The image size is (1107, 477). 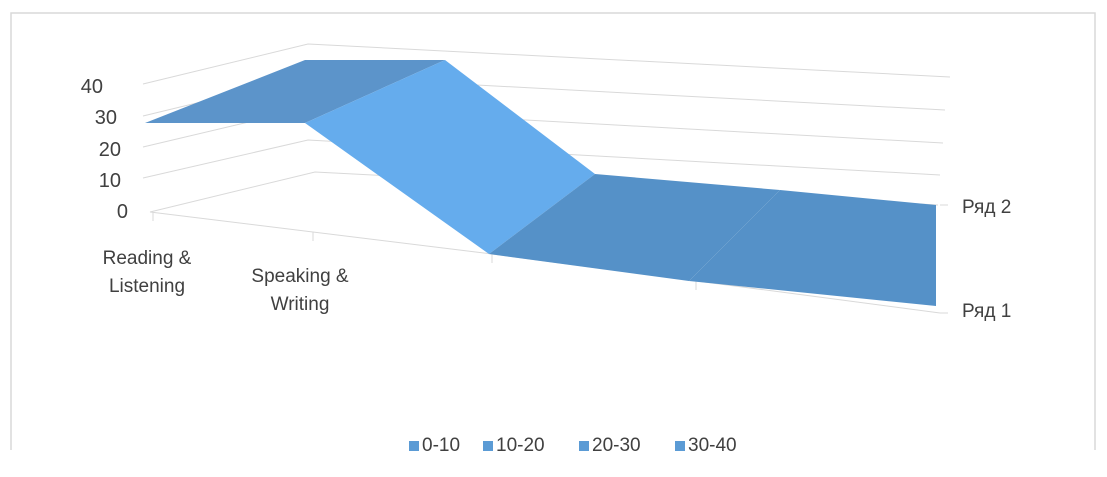 What do you see at coordinates (441, 445) in the screenshot?
I see `legend-label: 0-10` at bounding box center [441, 445].